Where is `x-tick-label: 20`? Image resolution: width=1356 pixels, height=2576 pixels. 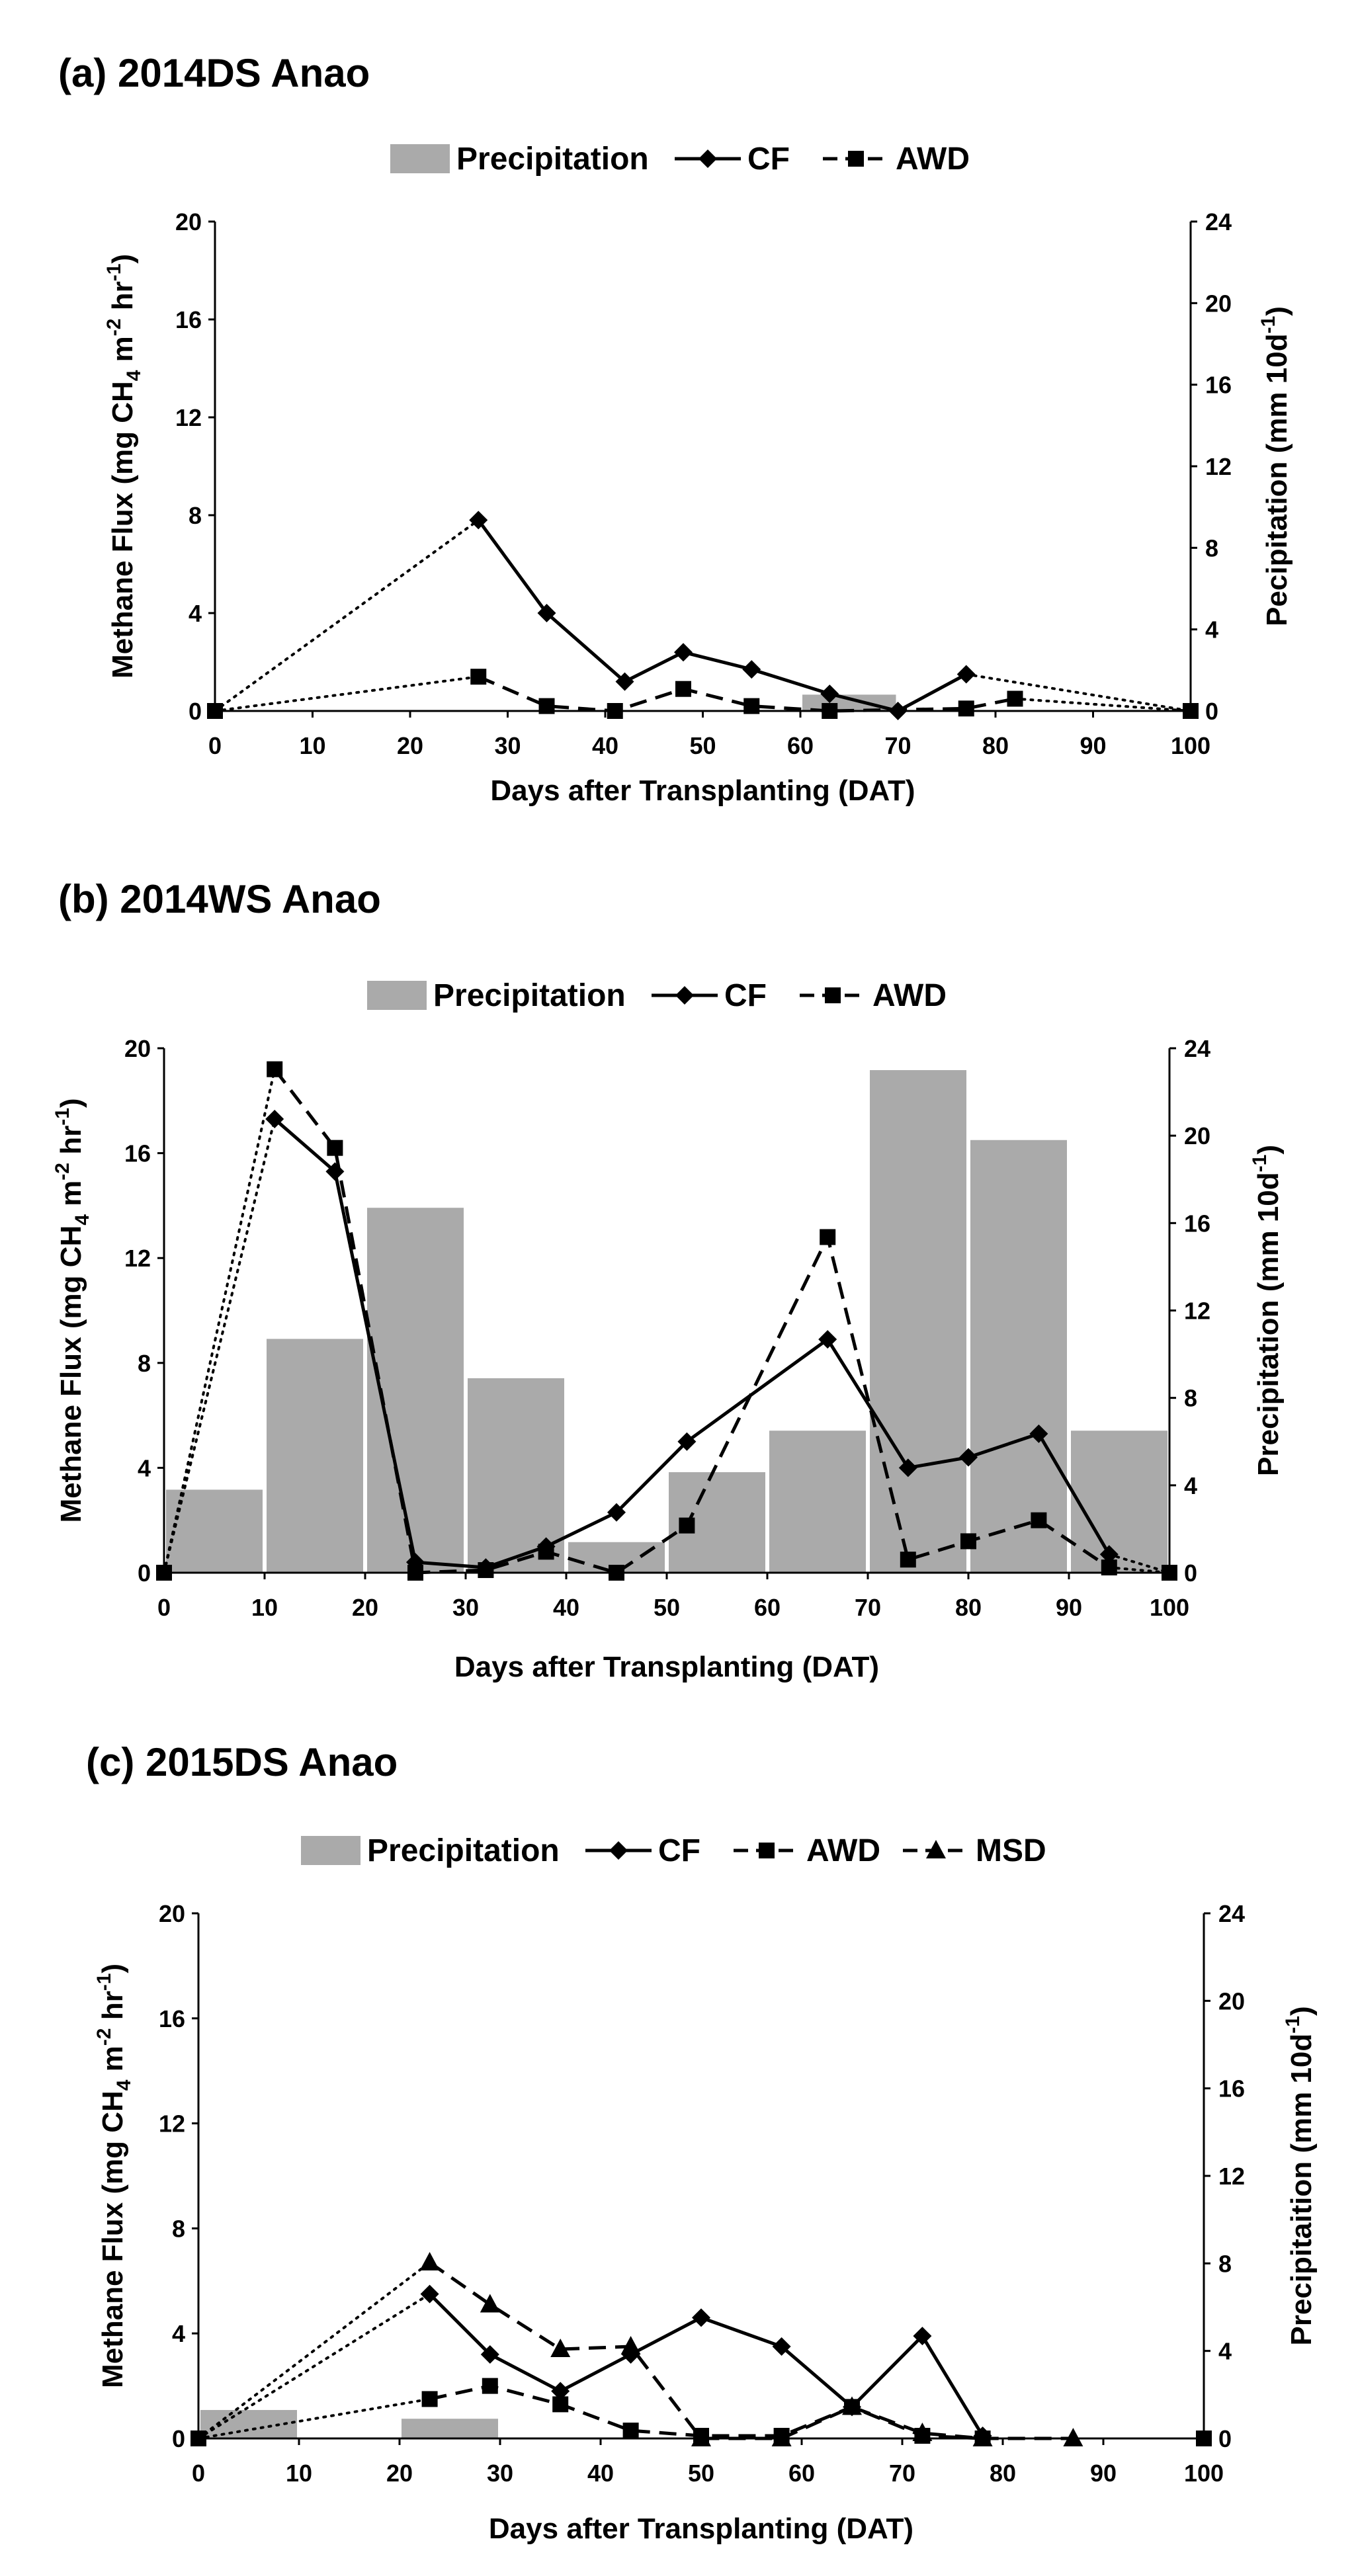 x-tick-label: 20 is located at coordinates (410, 745).